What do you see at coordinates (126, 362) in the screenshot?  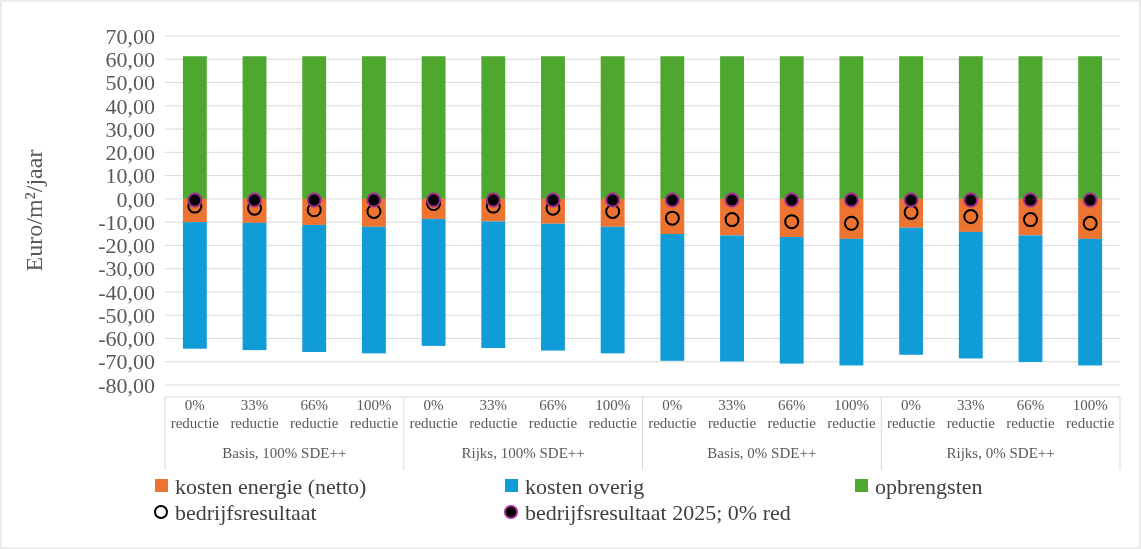 I see `y-tick-label: -70,00` at bounding box center [126, 362].